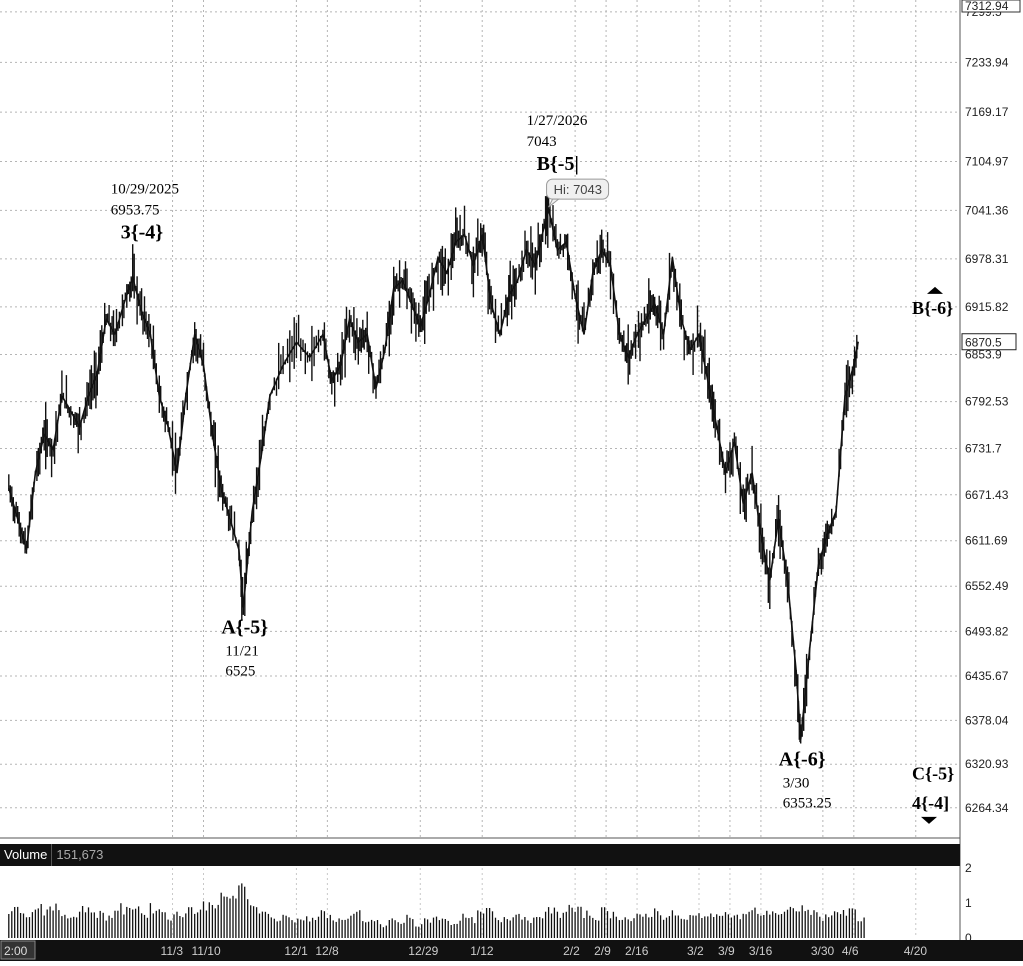  What do you see at coordinates (602, 951) in the screenshot?
I see `x-tick-label: 2/9` at bounding box center [602, 951].